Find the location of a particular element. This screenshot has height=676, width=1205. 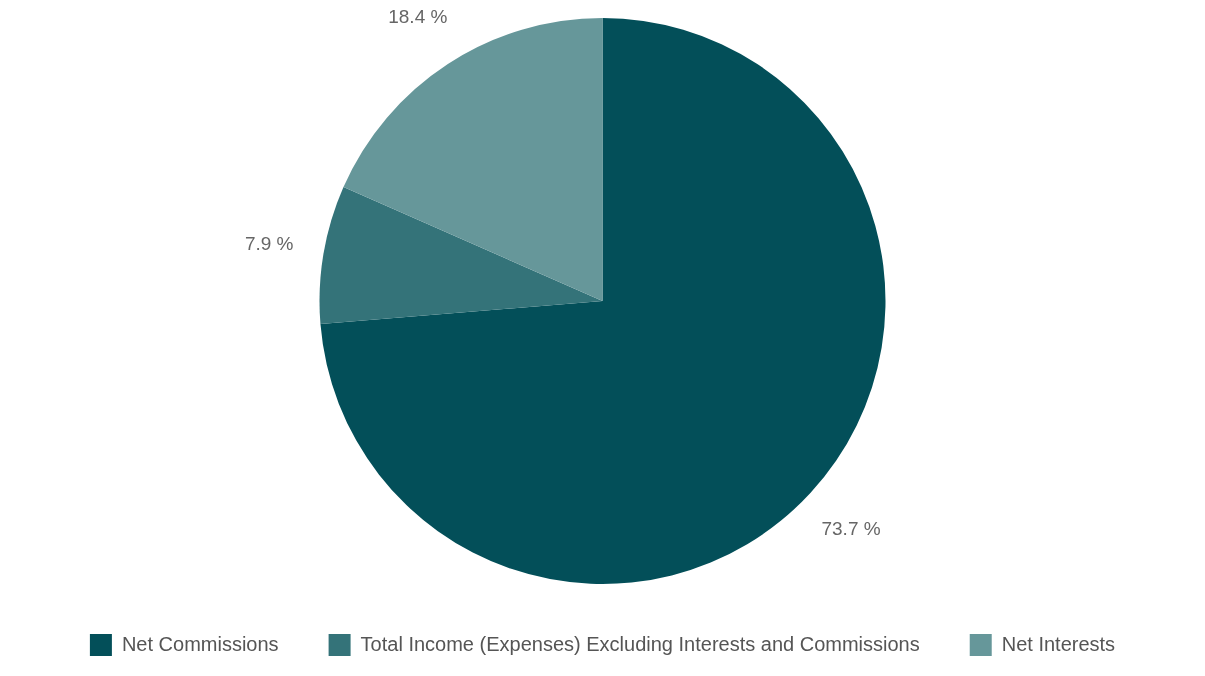

data-label: 73.7 % is located at coordinates (851, 529).